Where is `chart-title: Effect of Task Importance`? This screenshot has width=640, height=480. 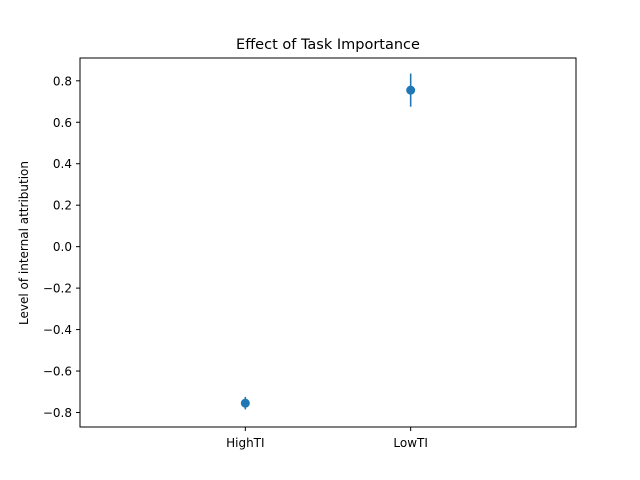
chart-title: Effect of Task Importance is located at coordinates (328, 45).